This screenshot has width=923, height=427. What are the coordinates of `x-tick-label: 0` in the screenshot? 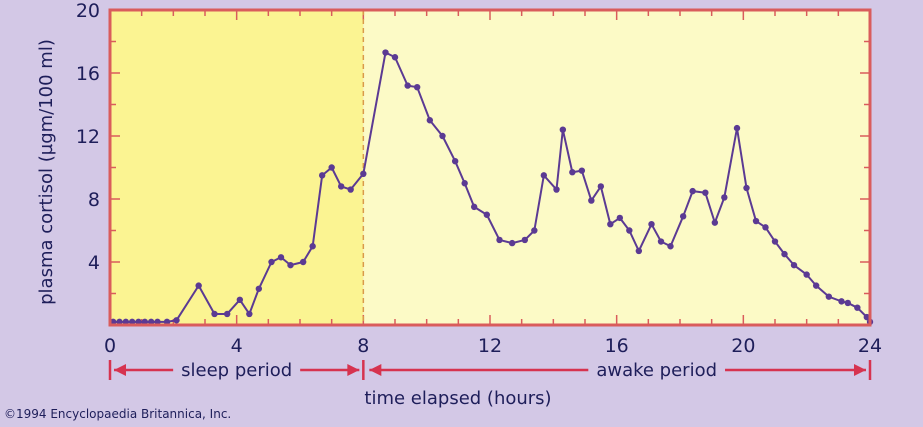 It's located at (110, 346).